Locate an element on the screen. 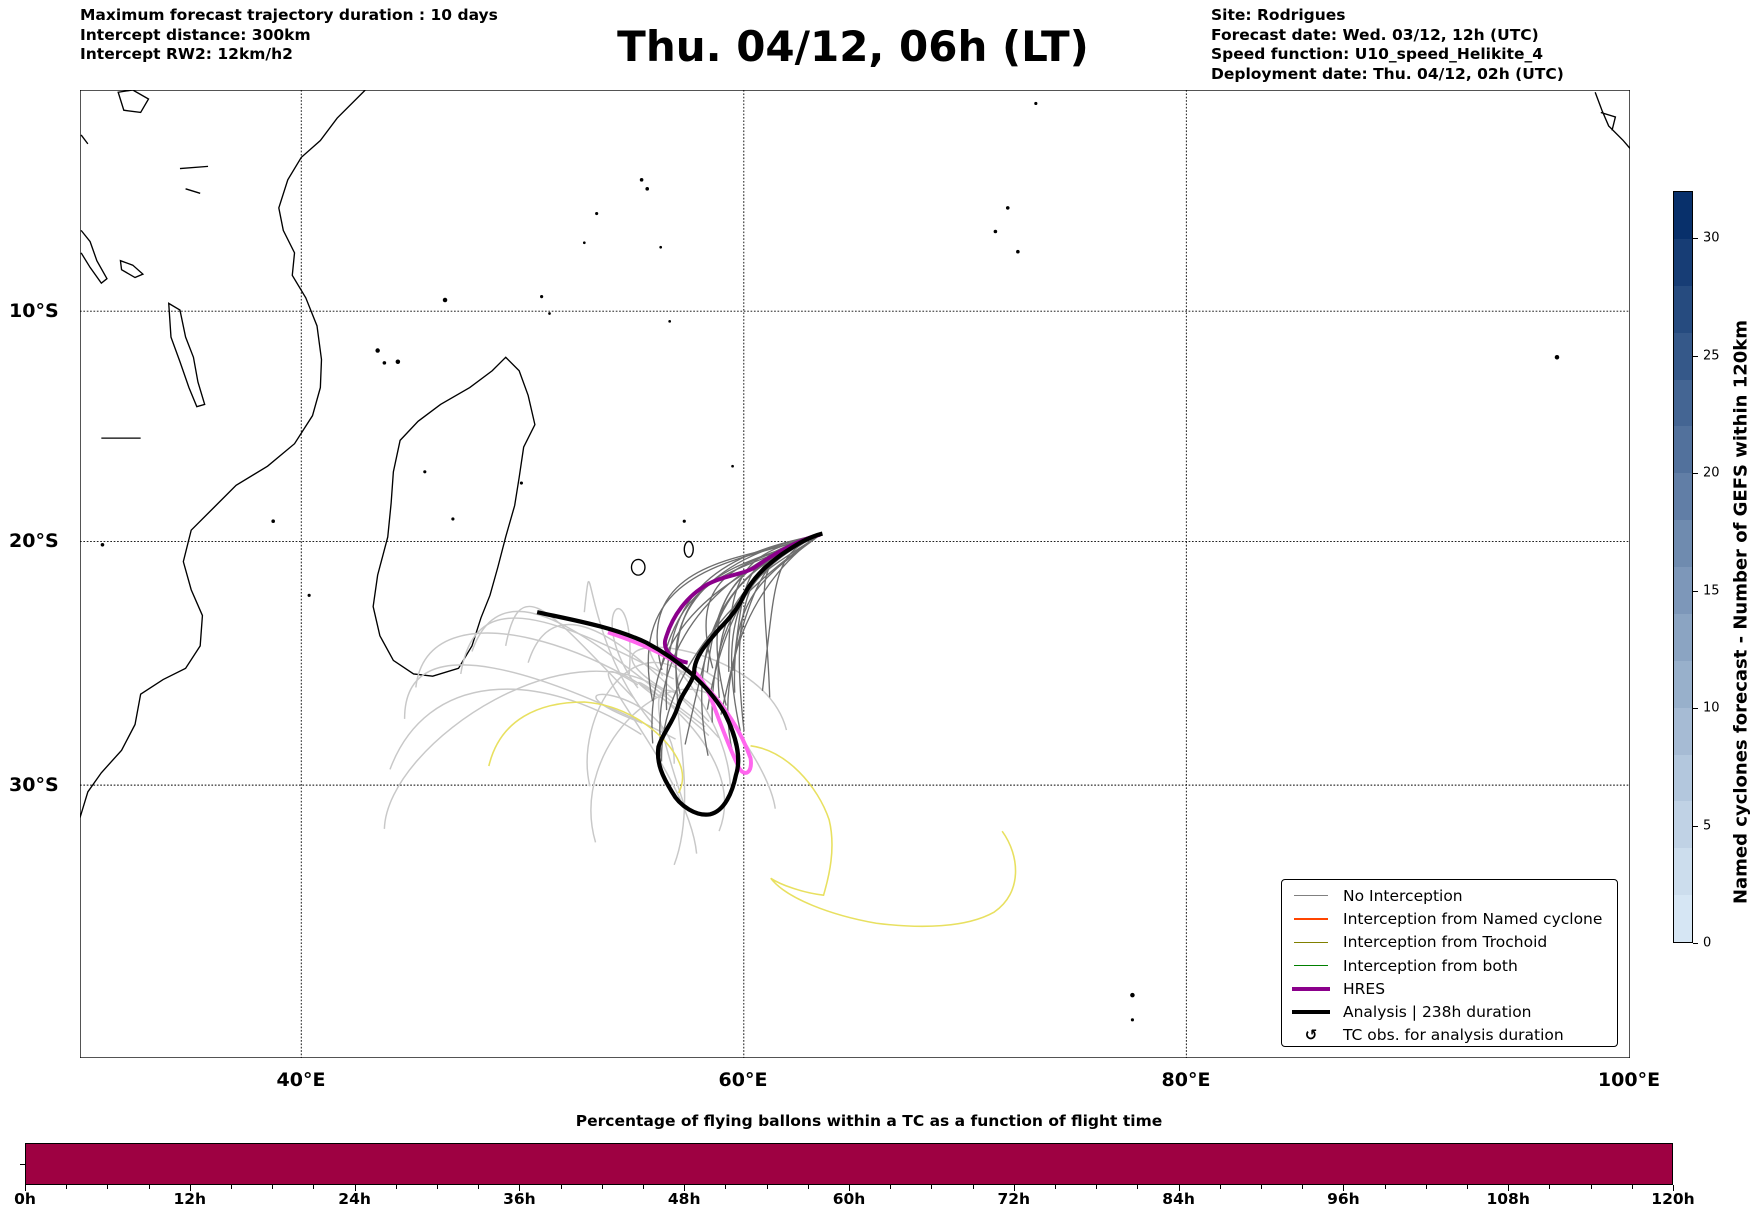 The width and height of the screenshot is (1752, 1213). site-text: Site: Rodrigues is located at coordinates (1278, 15).